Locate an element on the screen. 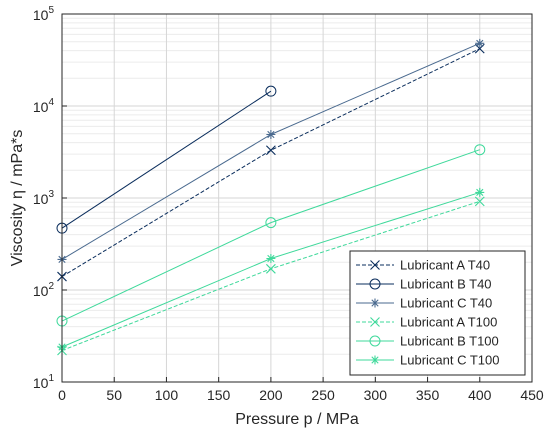 Image resolution: width=550 pixels, height=435 pixels. legend-entry: Lubricant B T40 is located at coordinates (424, 284).